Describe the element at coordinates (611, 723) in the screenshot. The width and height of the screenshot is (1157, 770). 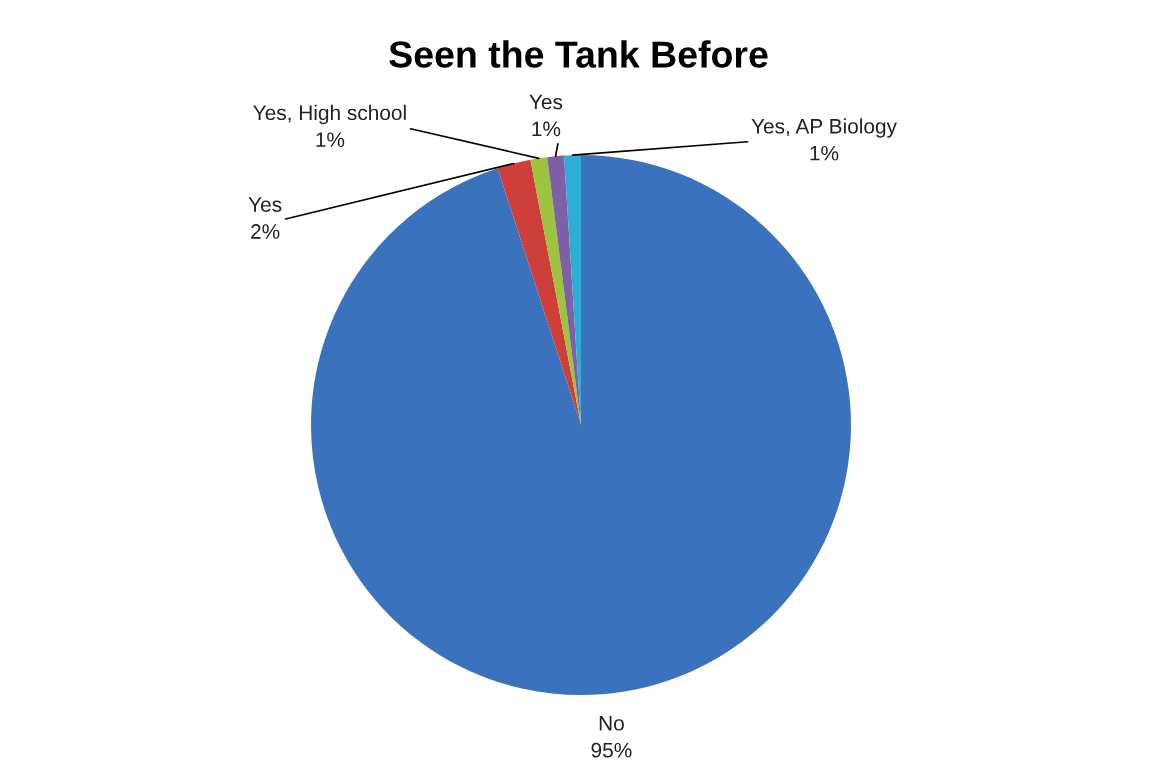
I see `slice-label: No` at that location.